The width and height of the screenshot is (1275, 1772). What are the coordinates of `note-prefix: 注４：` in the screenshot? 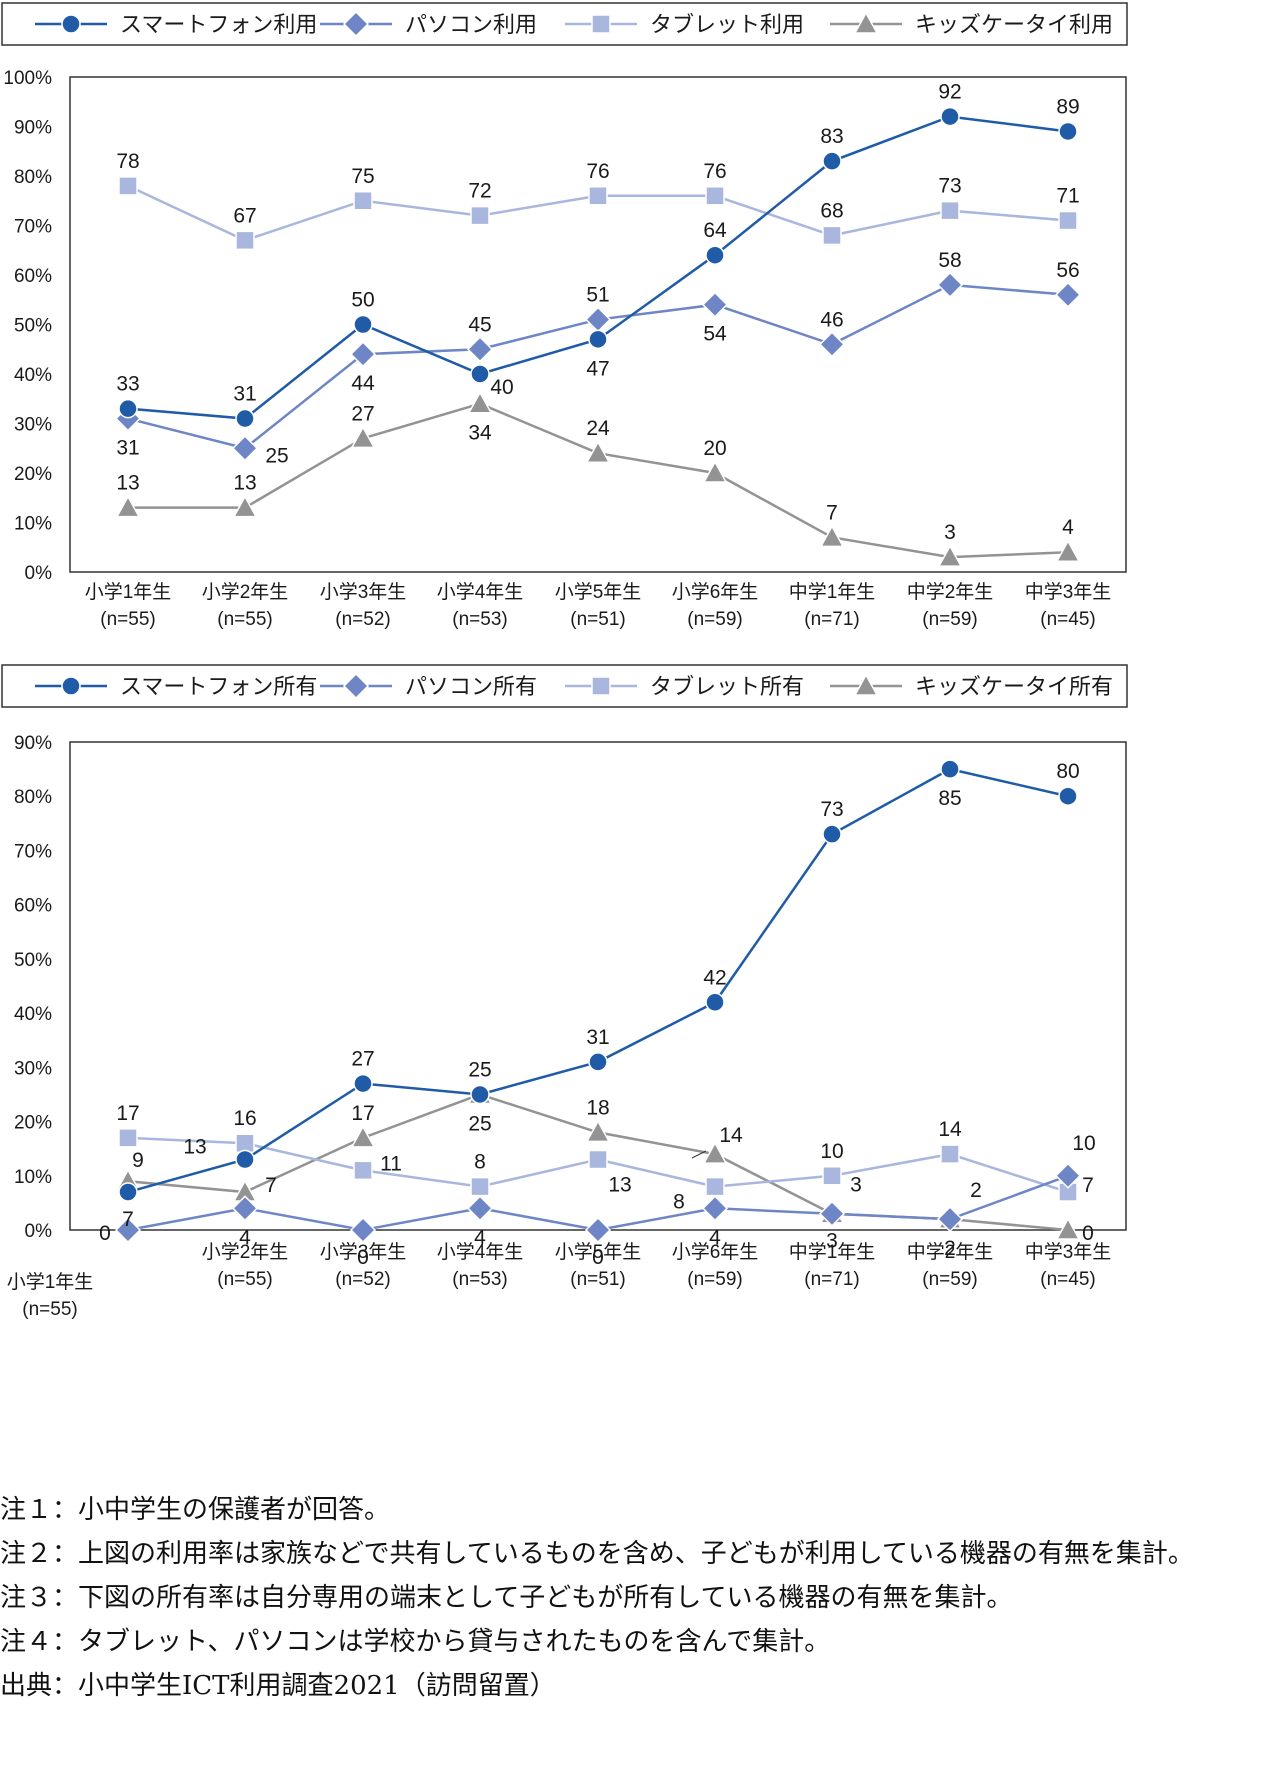 It's located at (39, 1642).